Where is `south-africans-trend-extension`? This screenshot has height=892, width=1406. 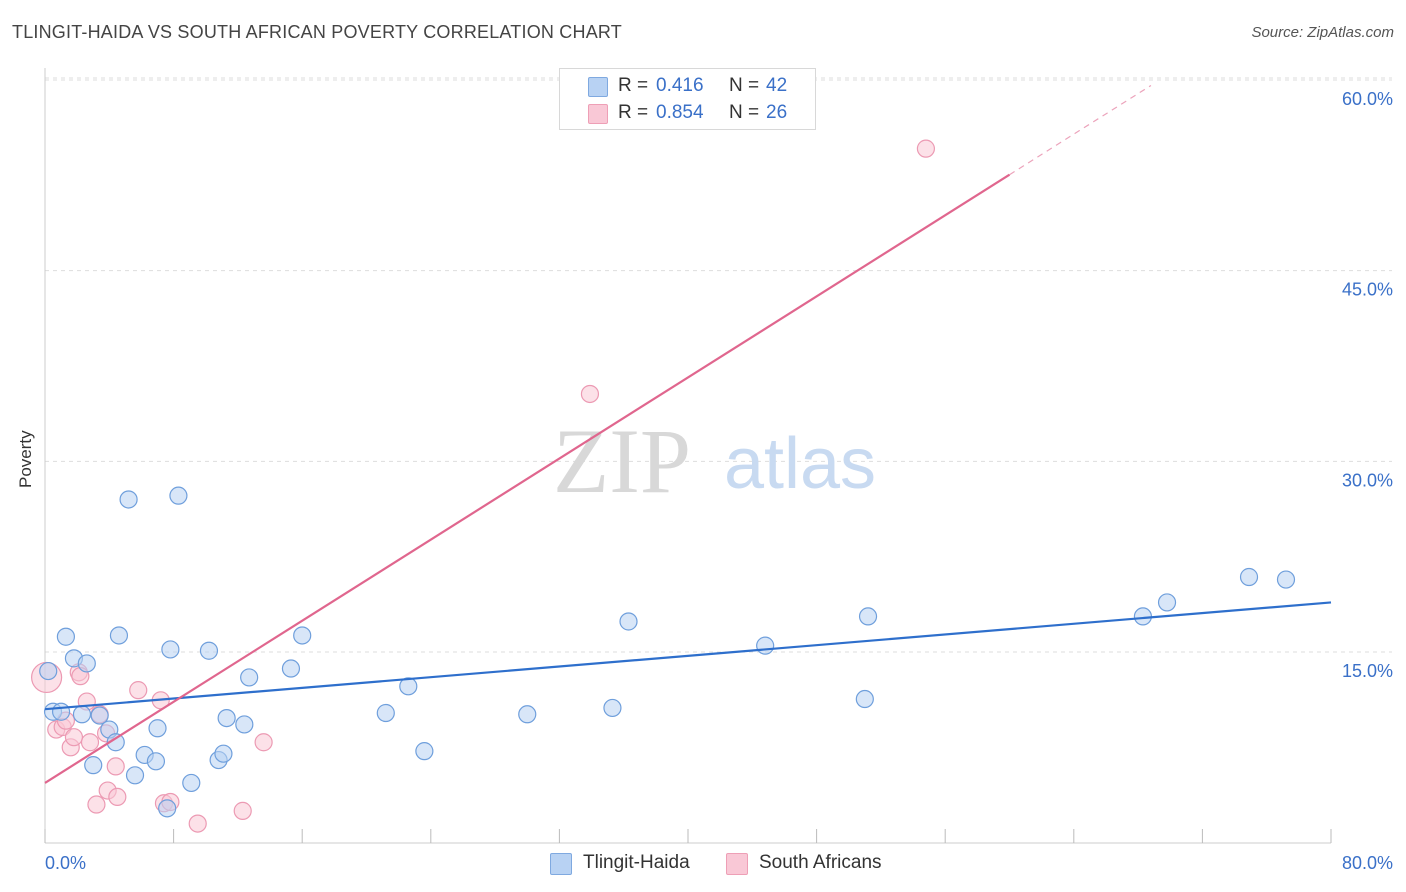 south-africans-trend-extension is located at coordinates (1080, 130).